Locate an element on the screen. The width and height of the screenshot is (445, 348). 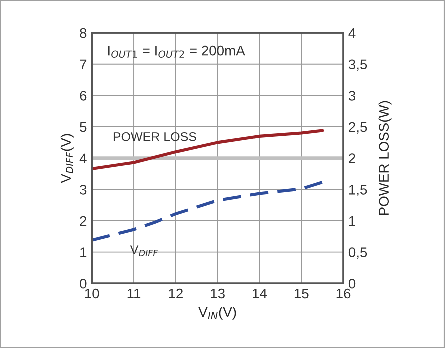
x-axis-title: V$_{IN}$(V) is located at coordinates (217, 313).